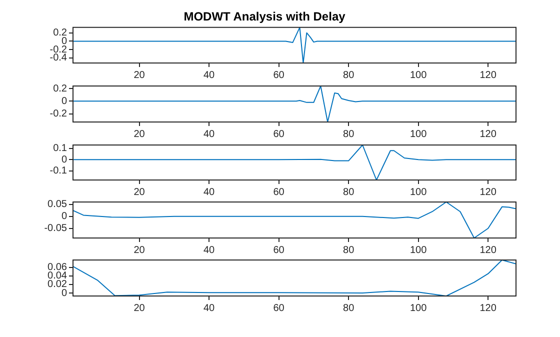  I want to click on y-tick-label: -0.05, so click(56, 228).